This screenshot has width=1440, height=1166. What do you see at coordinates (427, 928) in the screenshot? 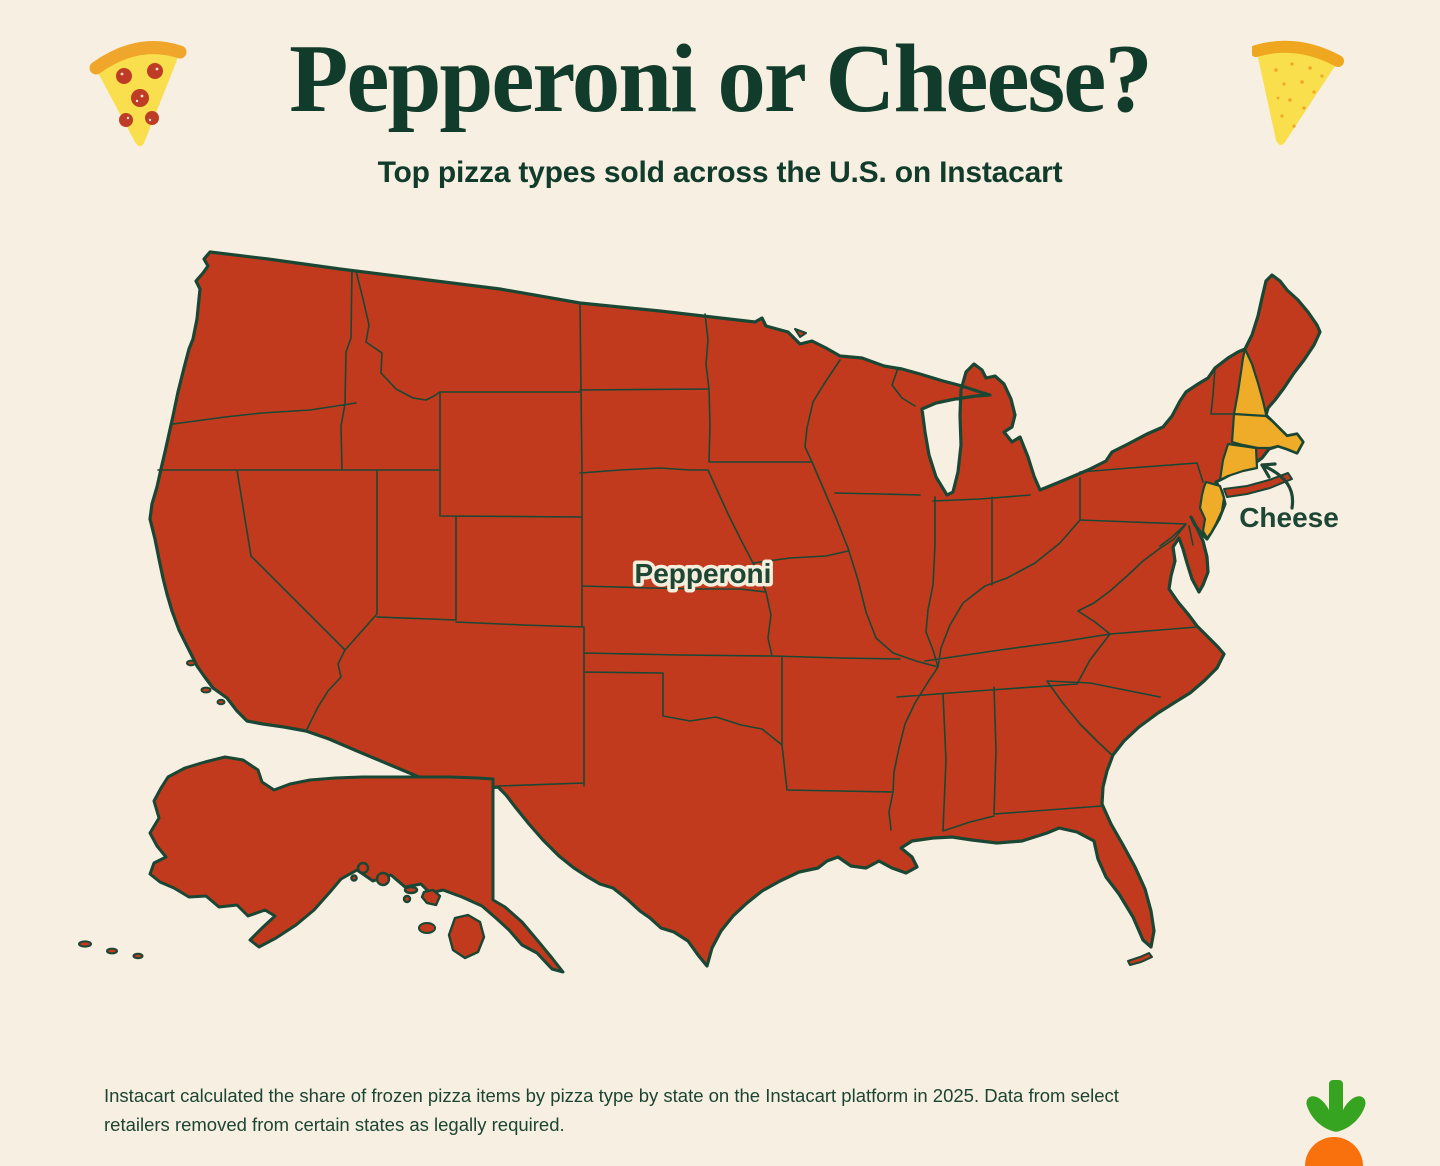
I see `kodiak-island` at bounding box center [427, 928].